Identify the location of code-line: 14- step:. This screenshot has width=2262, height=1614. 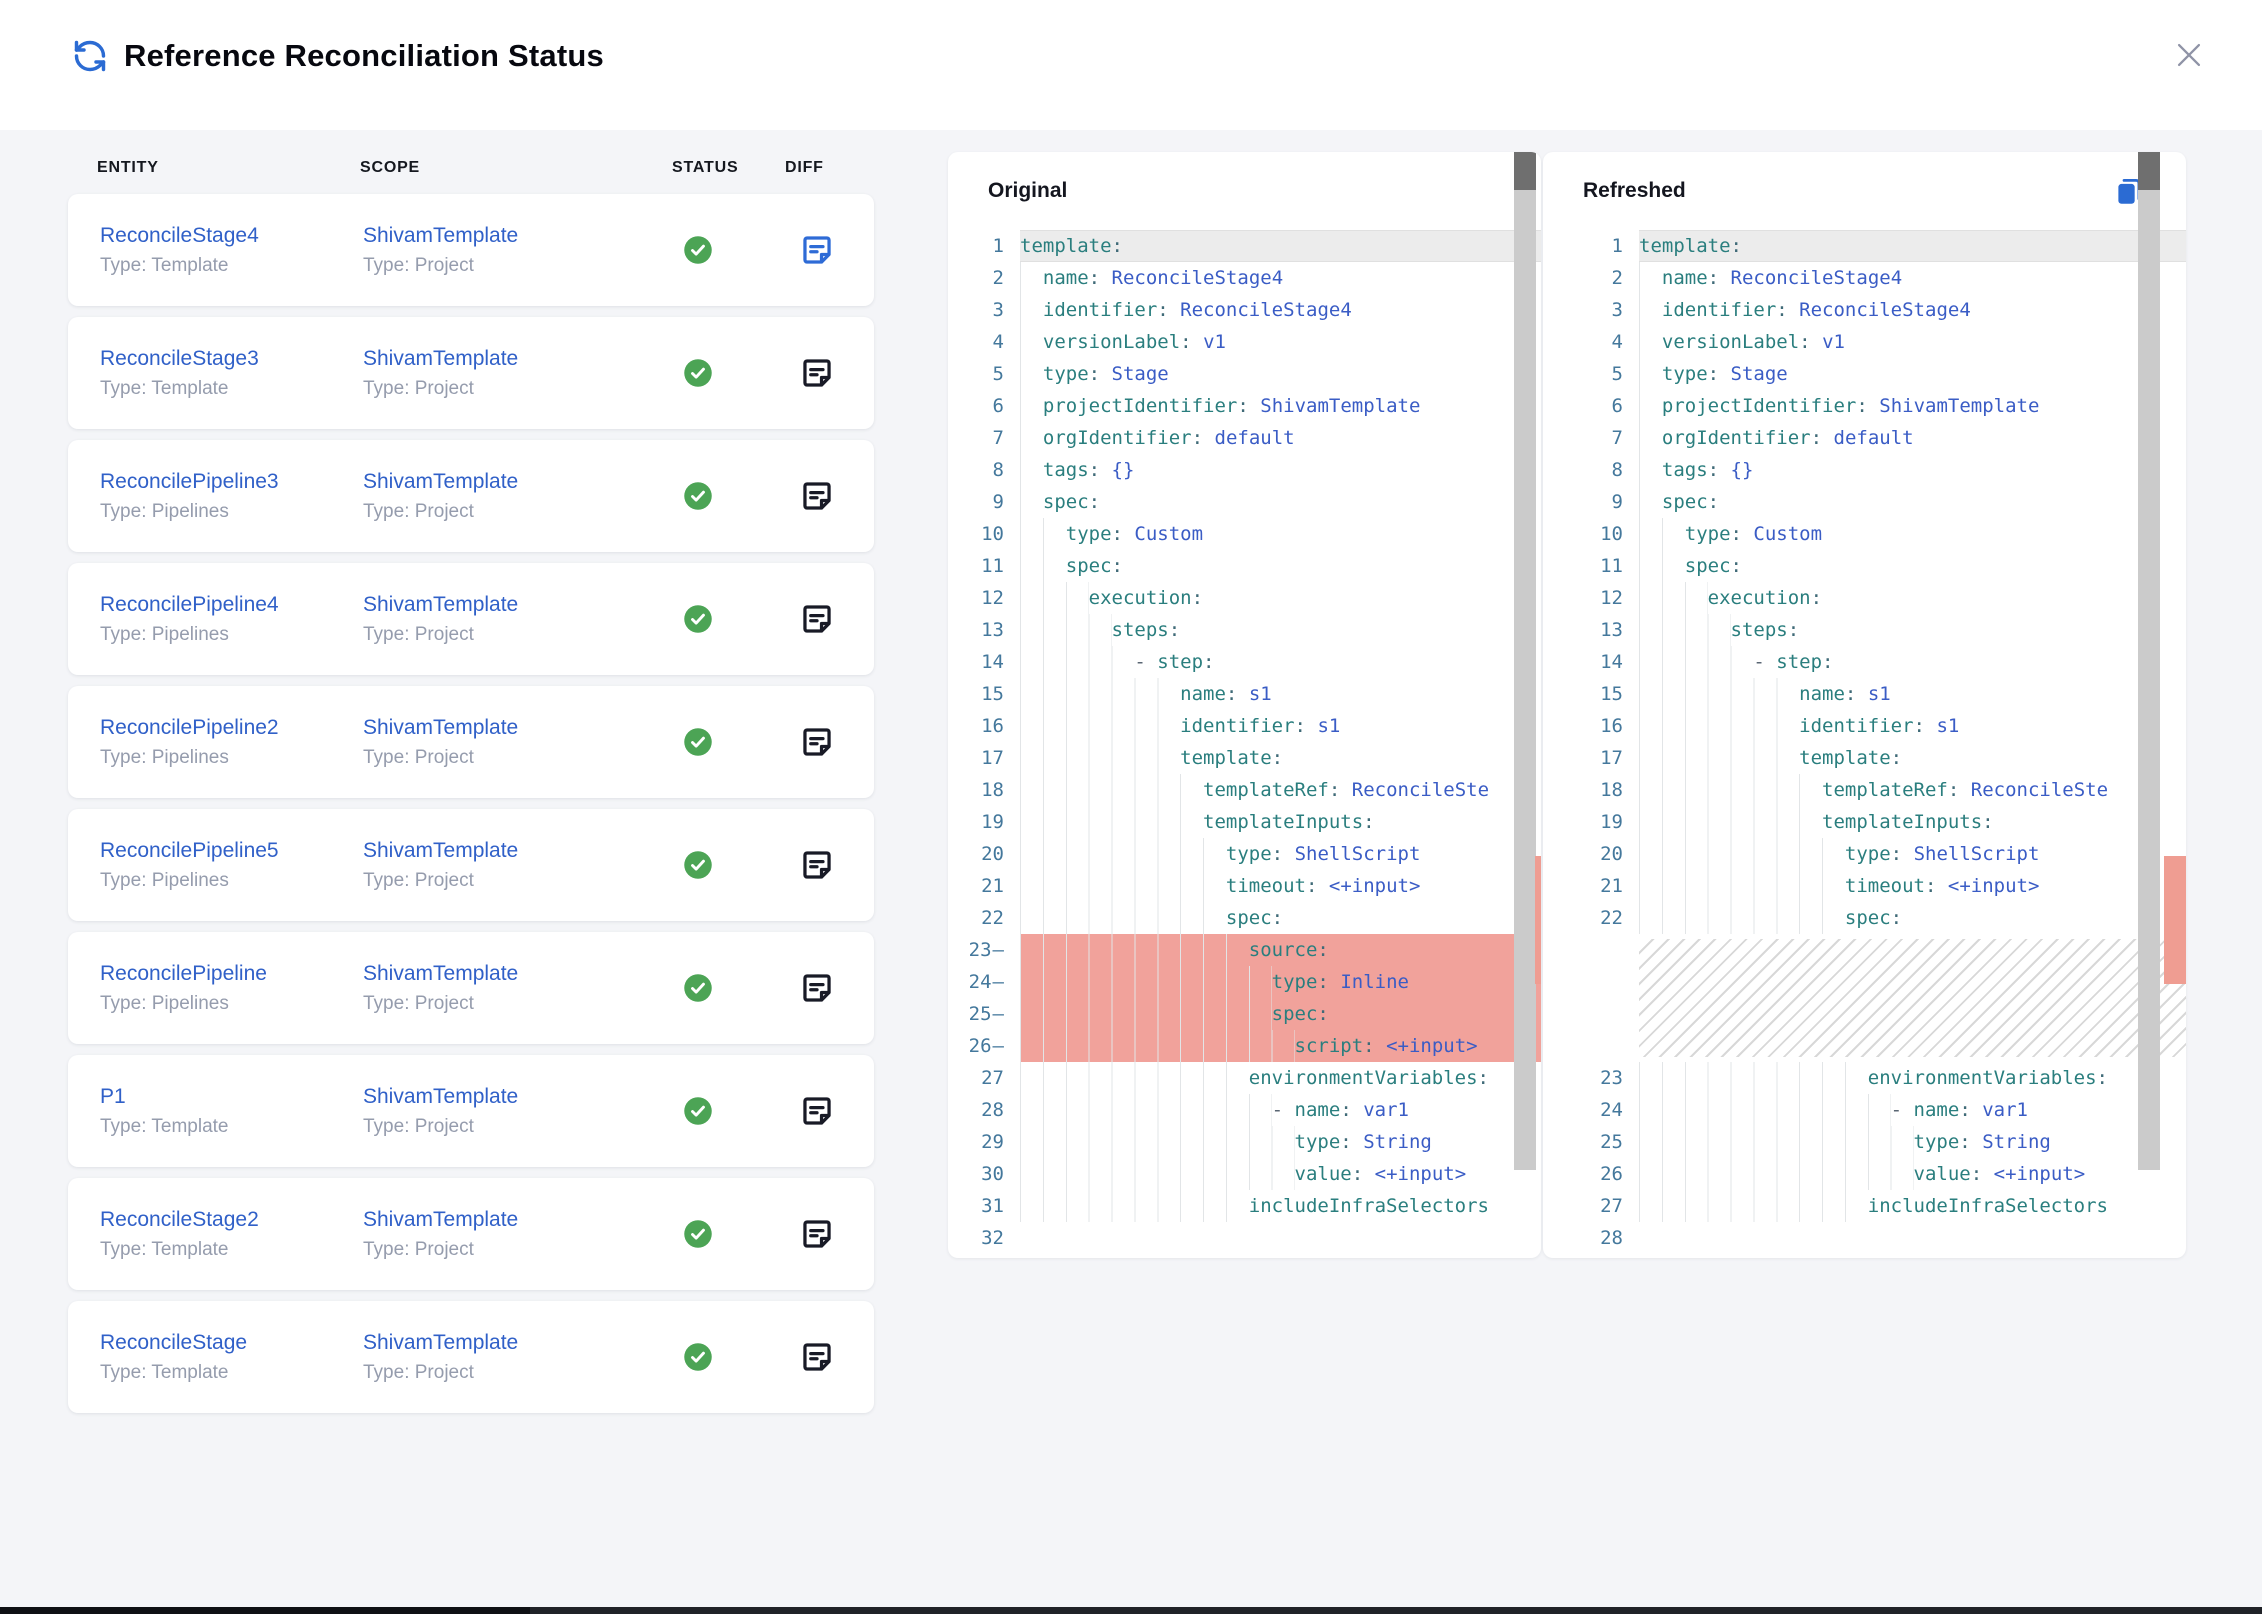
(1864, 662).